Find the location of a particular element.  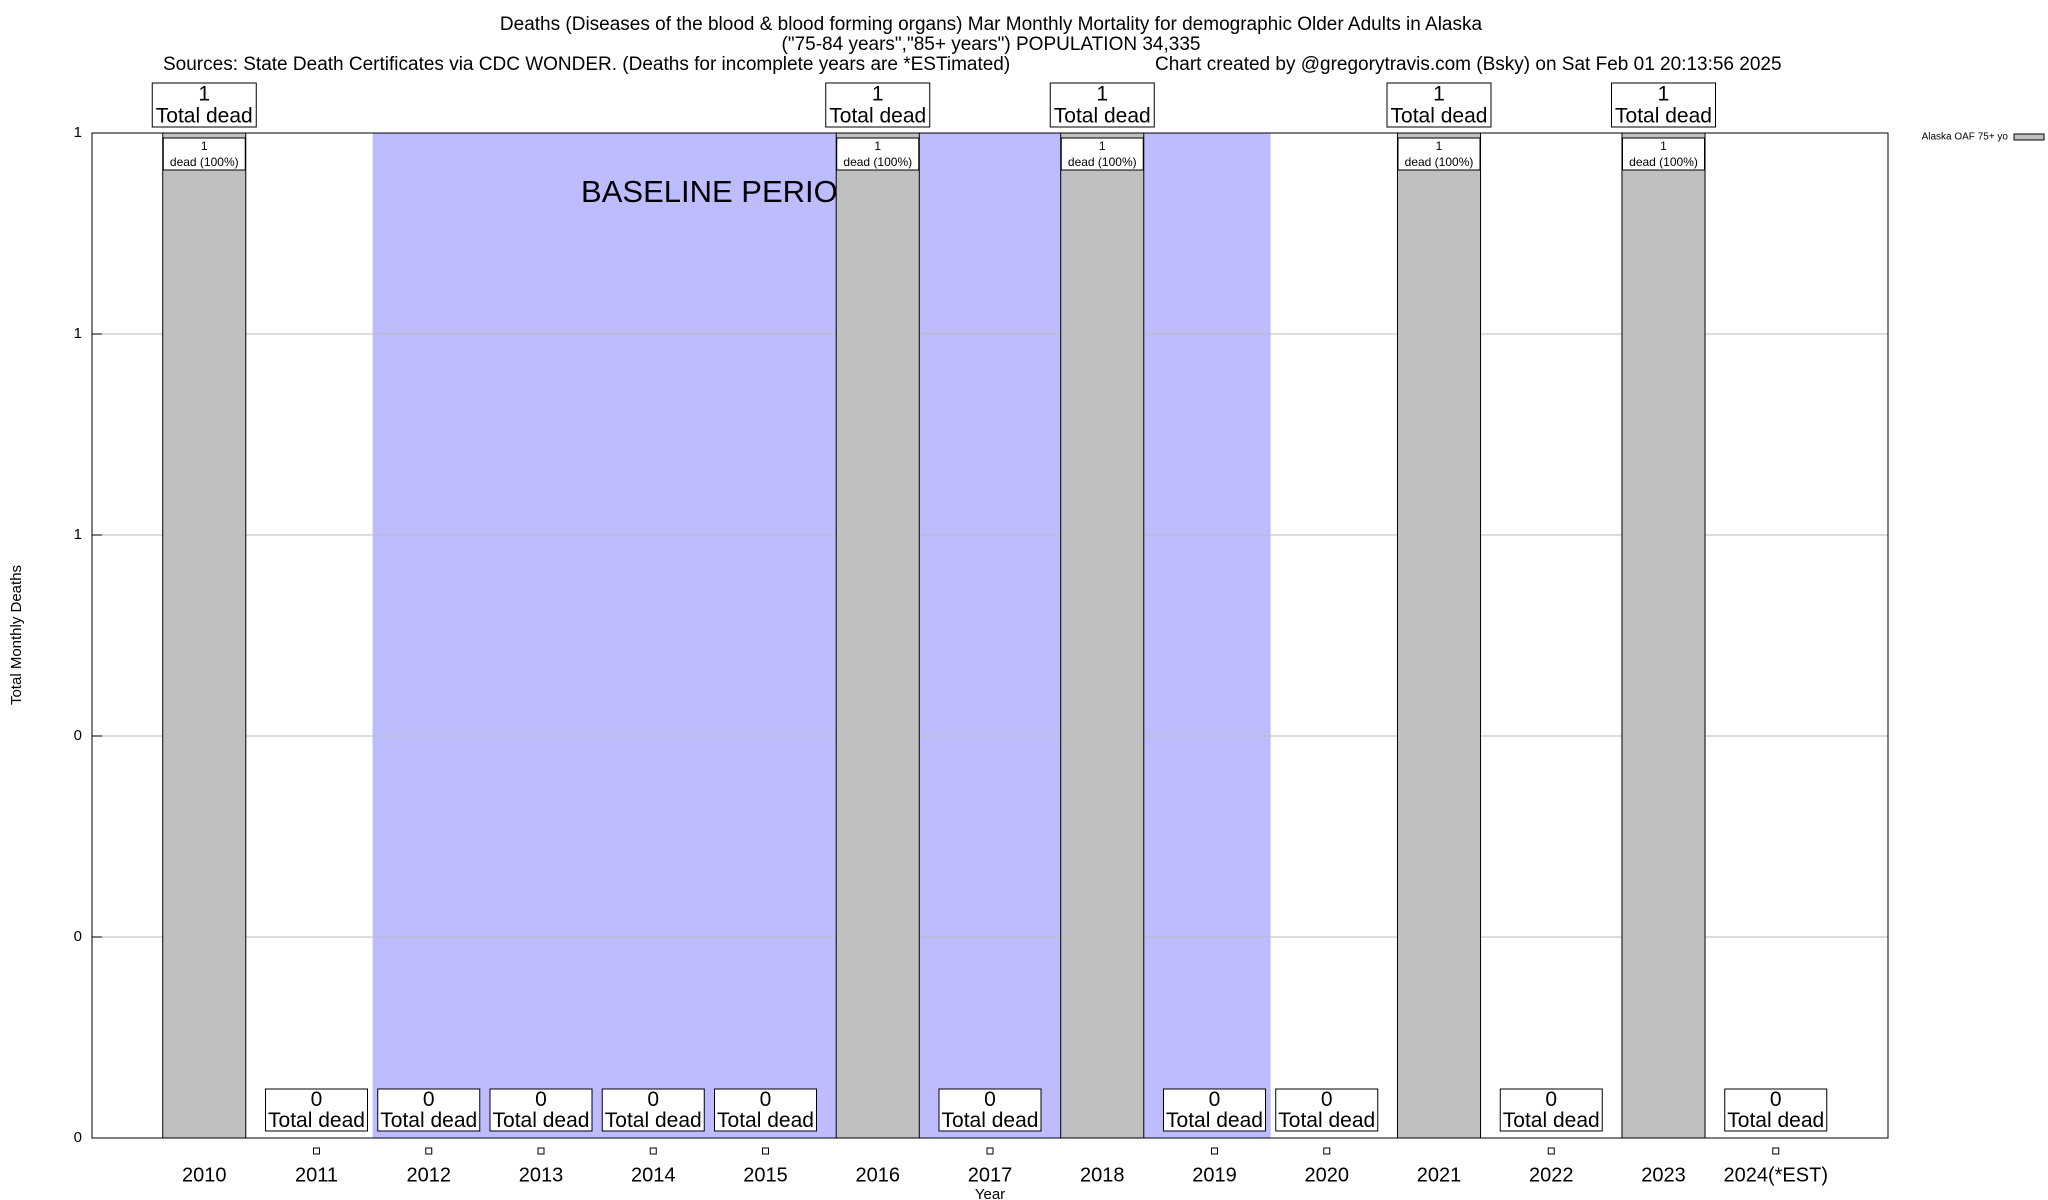

x-axis-label: Year is located at coordinates (990, 1193).